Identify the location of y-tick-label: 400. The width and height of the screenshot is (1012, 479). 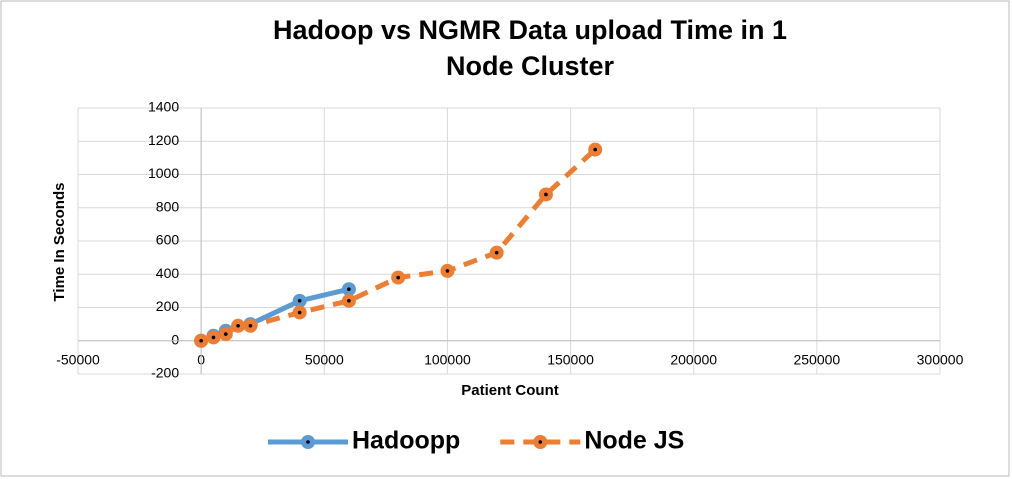
(168, 273).